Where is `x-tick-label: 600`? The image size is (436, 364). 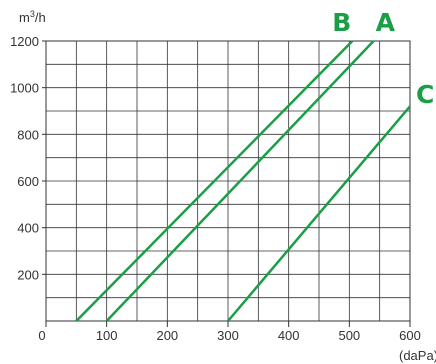 x-tick-label: 600 is located at coordinates (410, 335).